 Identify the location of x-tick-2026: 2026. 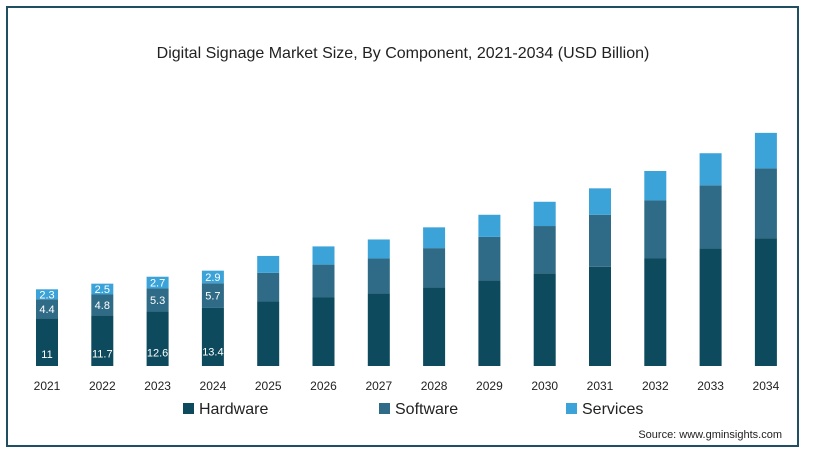
(323, 386).